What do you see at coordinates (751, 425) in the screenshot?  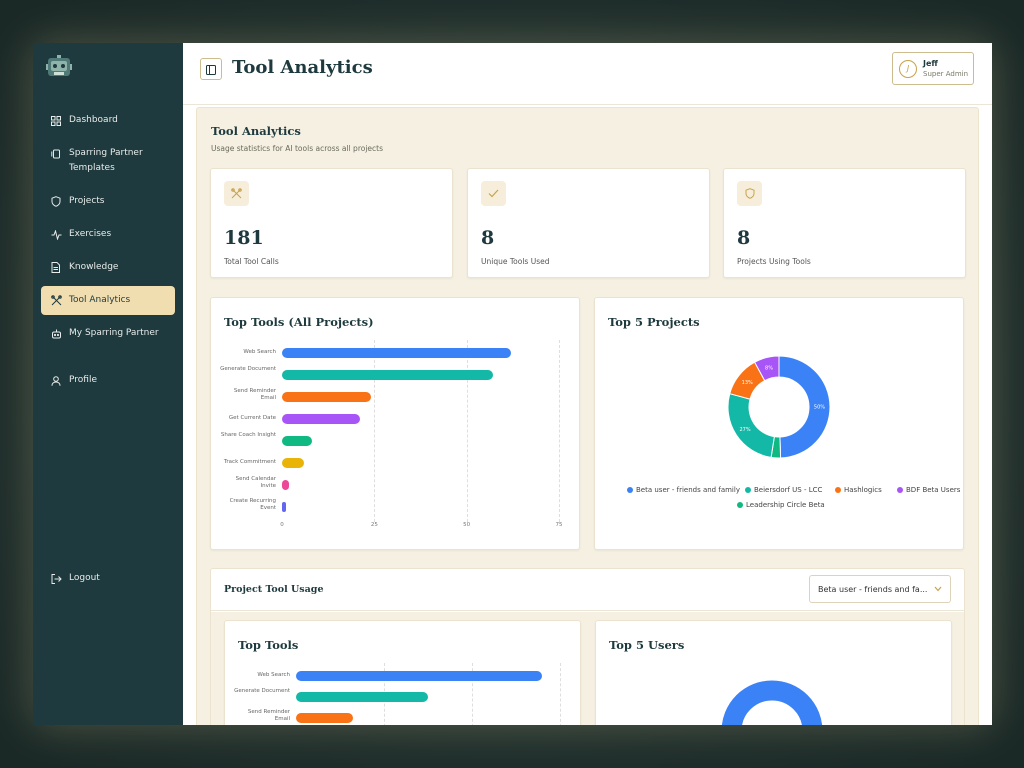 I see `donut-slice-beiersdorf-us-lcc` at bounding box center [751, 425].